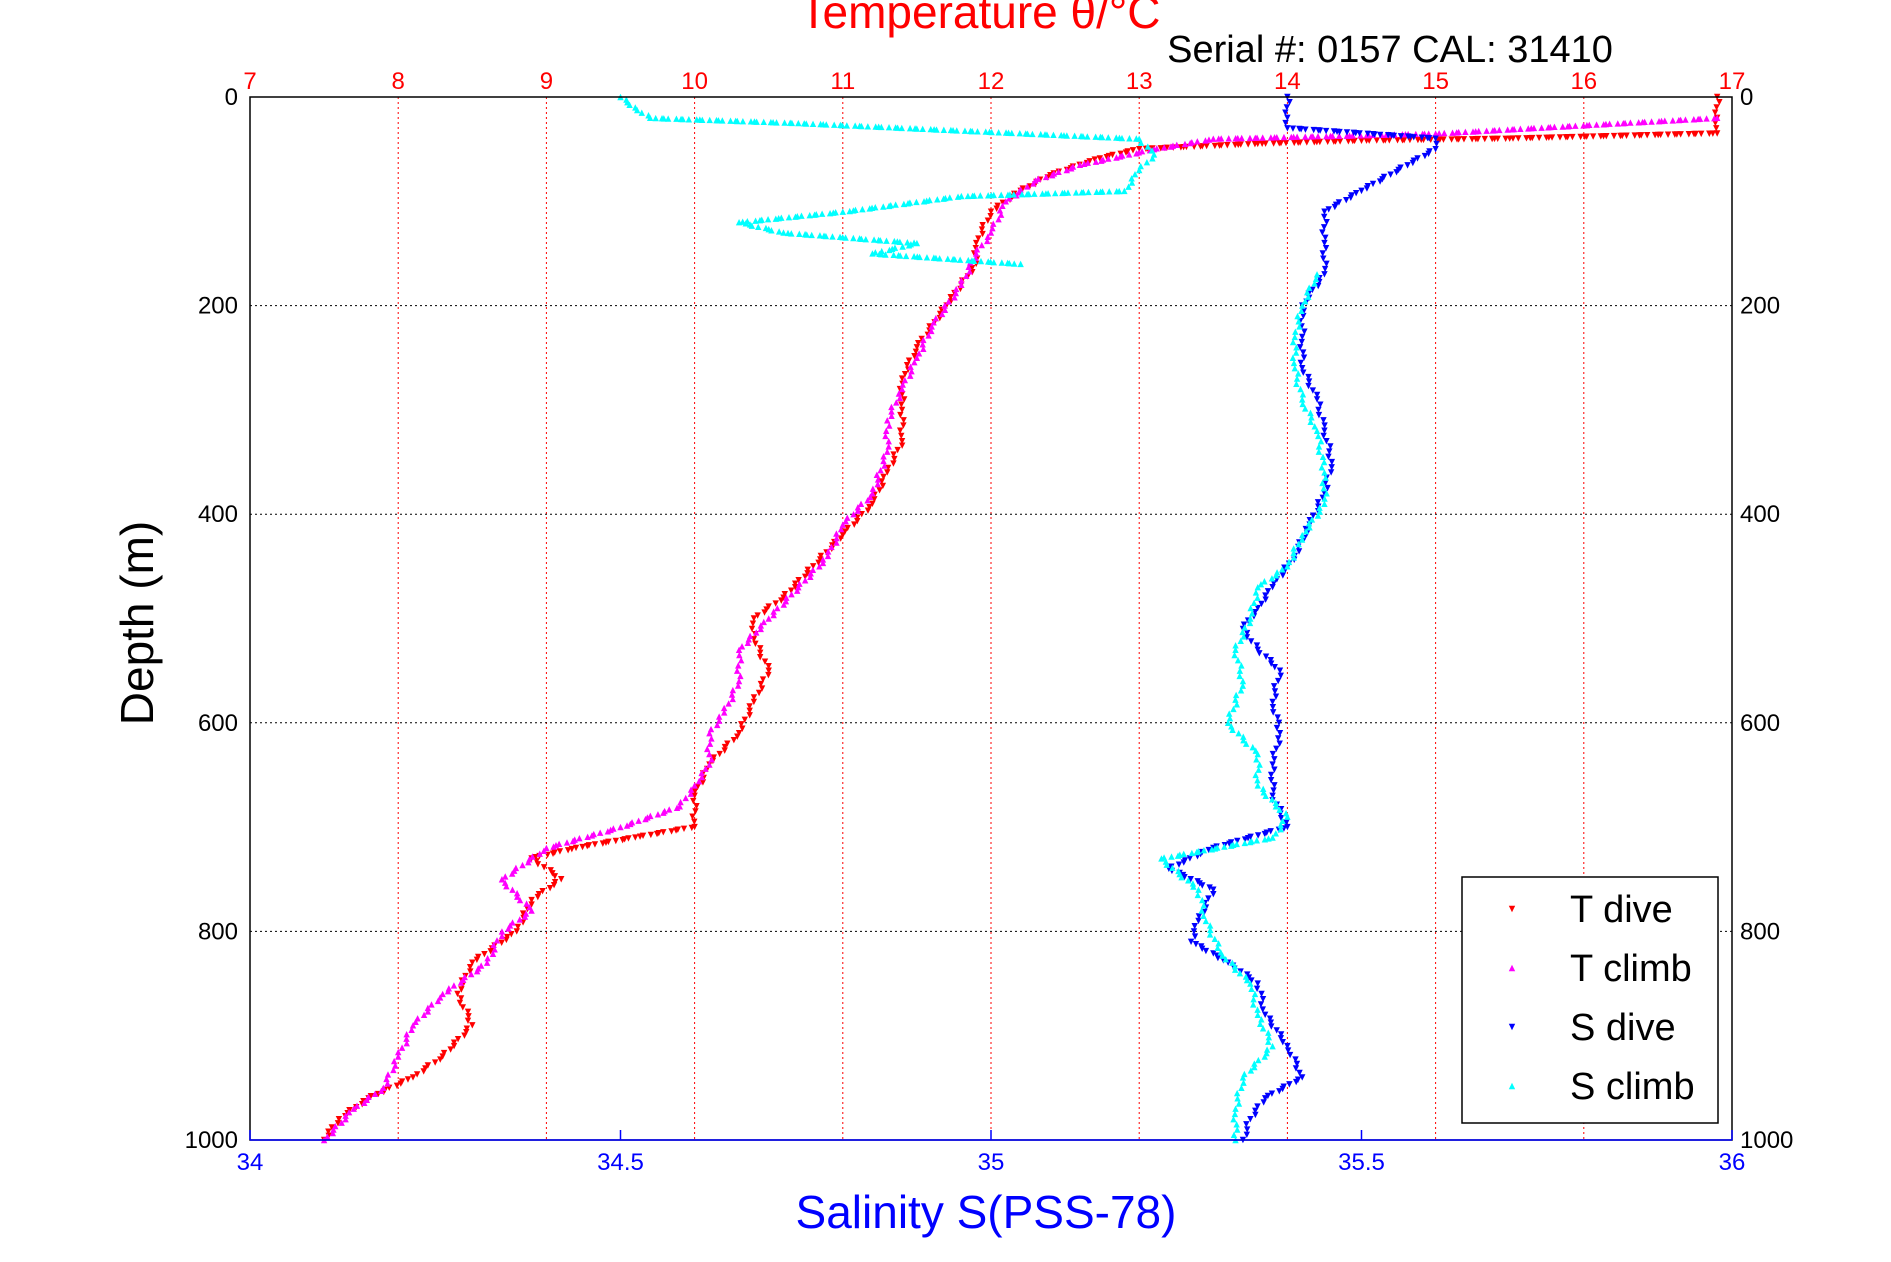 This screenshot has height=1262, width=1891. What do you see at coordinates (1732, 81) in the screenshot?
I see `temp-tick-label: 17` at bounding box center [1732, 81].